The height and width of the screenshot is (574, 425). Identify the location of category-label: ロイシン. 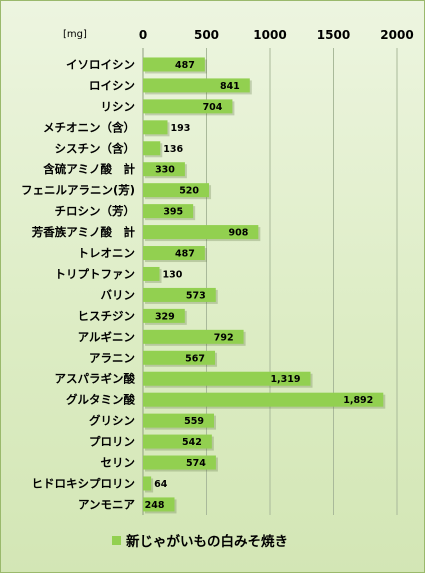
(112, 85).